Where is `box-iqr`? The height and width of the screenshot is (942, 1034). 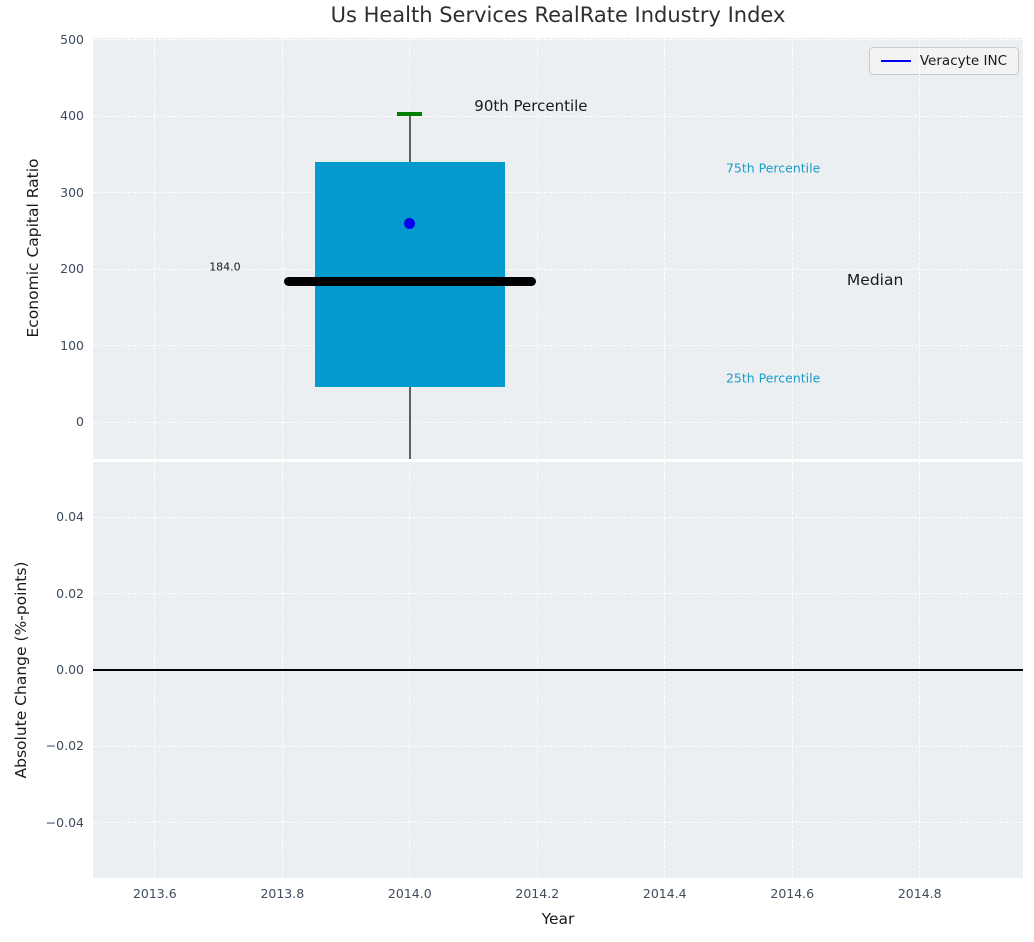
box-iqr is located at coordinates (409, 274).